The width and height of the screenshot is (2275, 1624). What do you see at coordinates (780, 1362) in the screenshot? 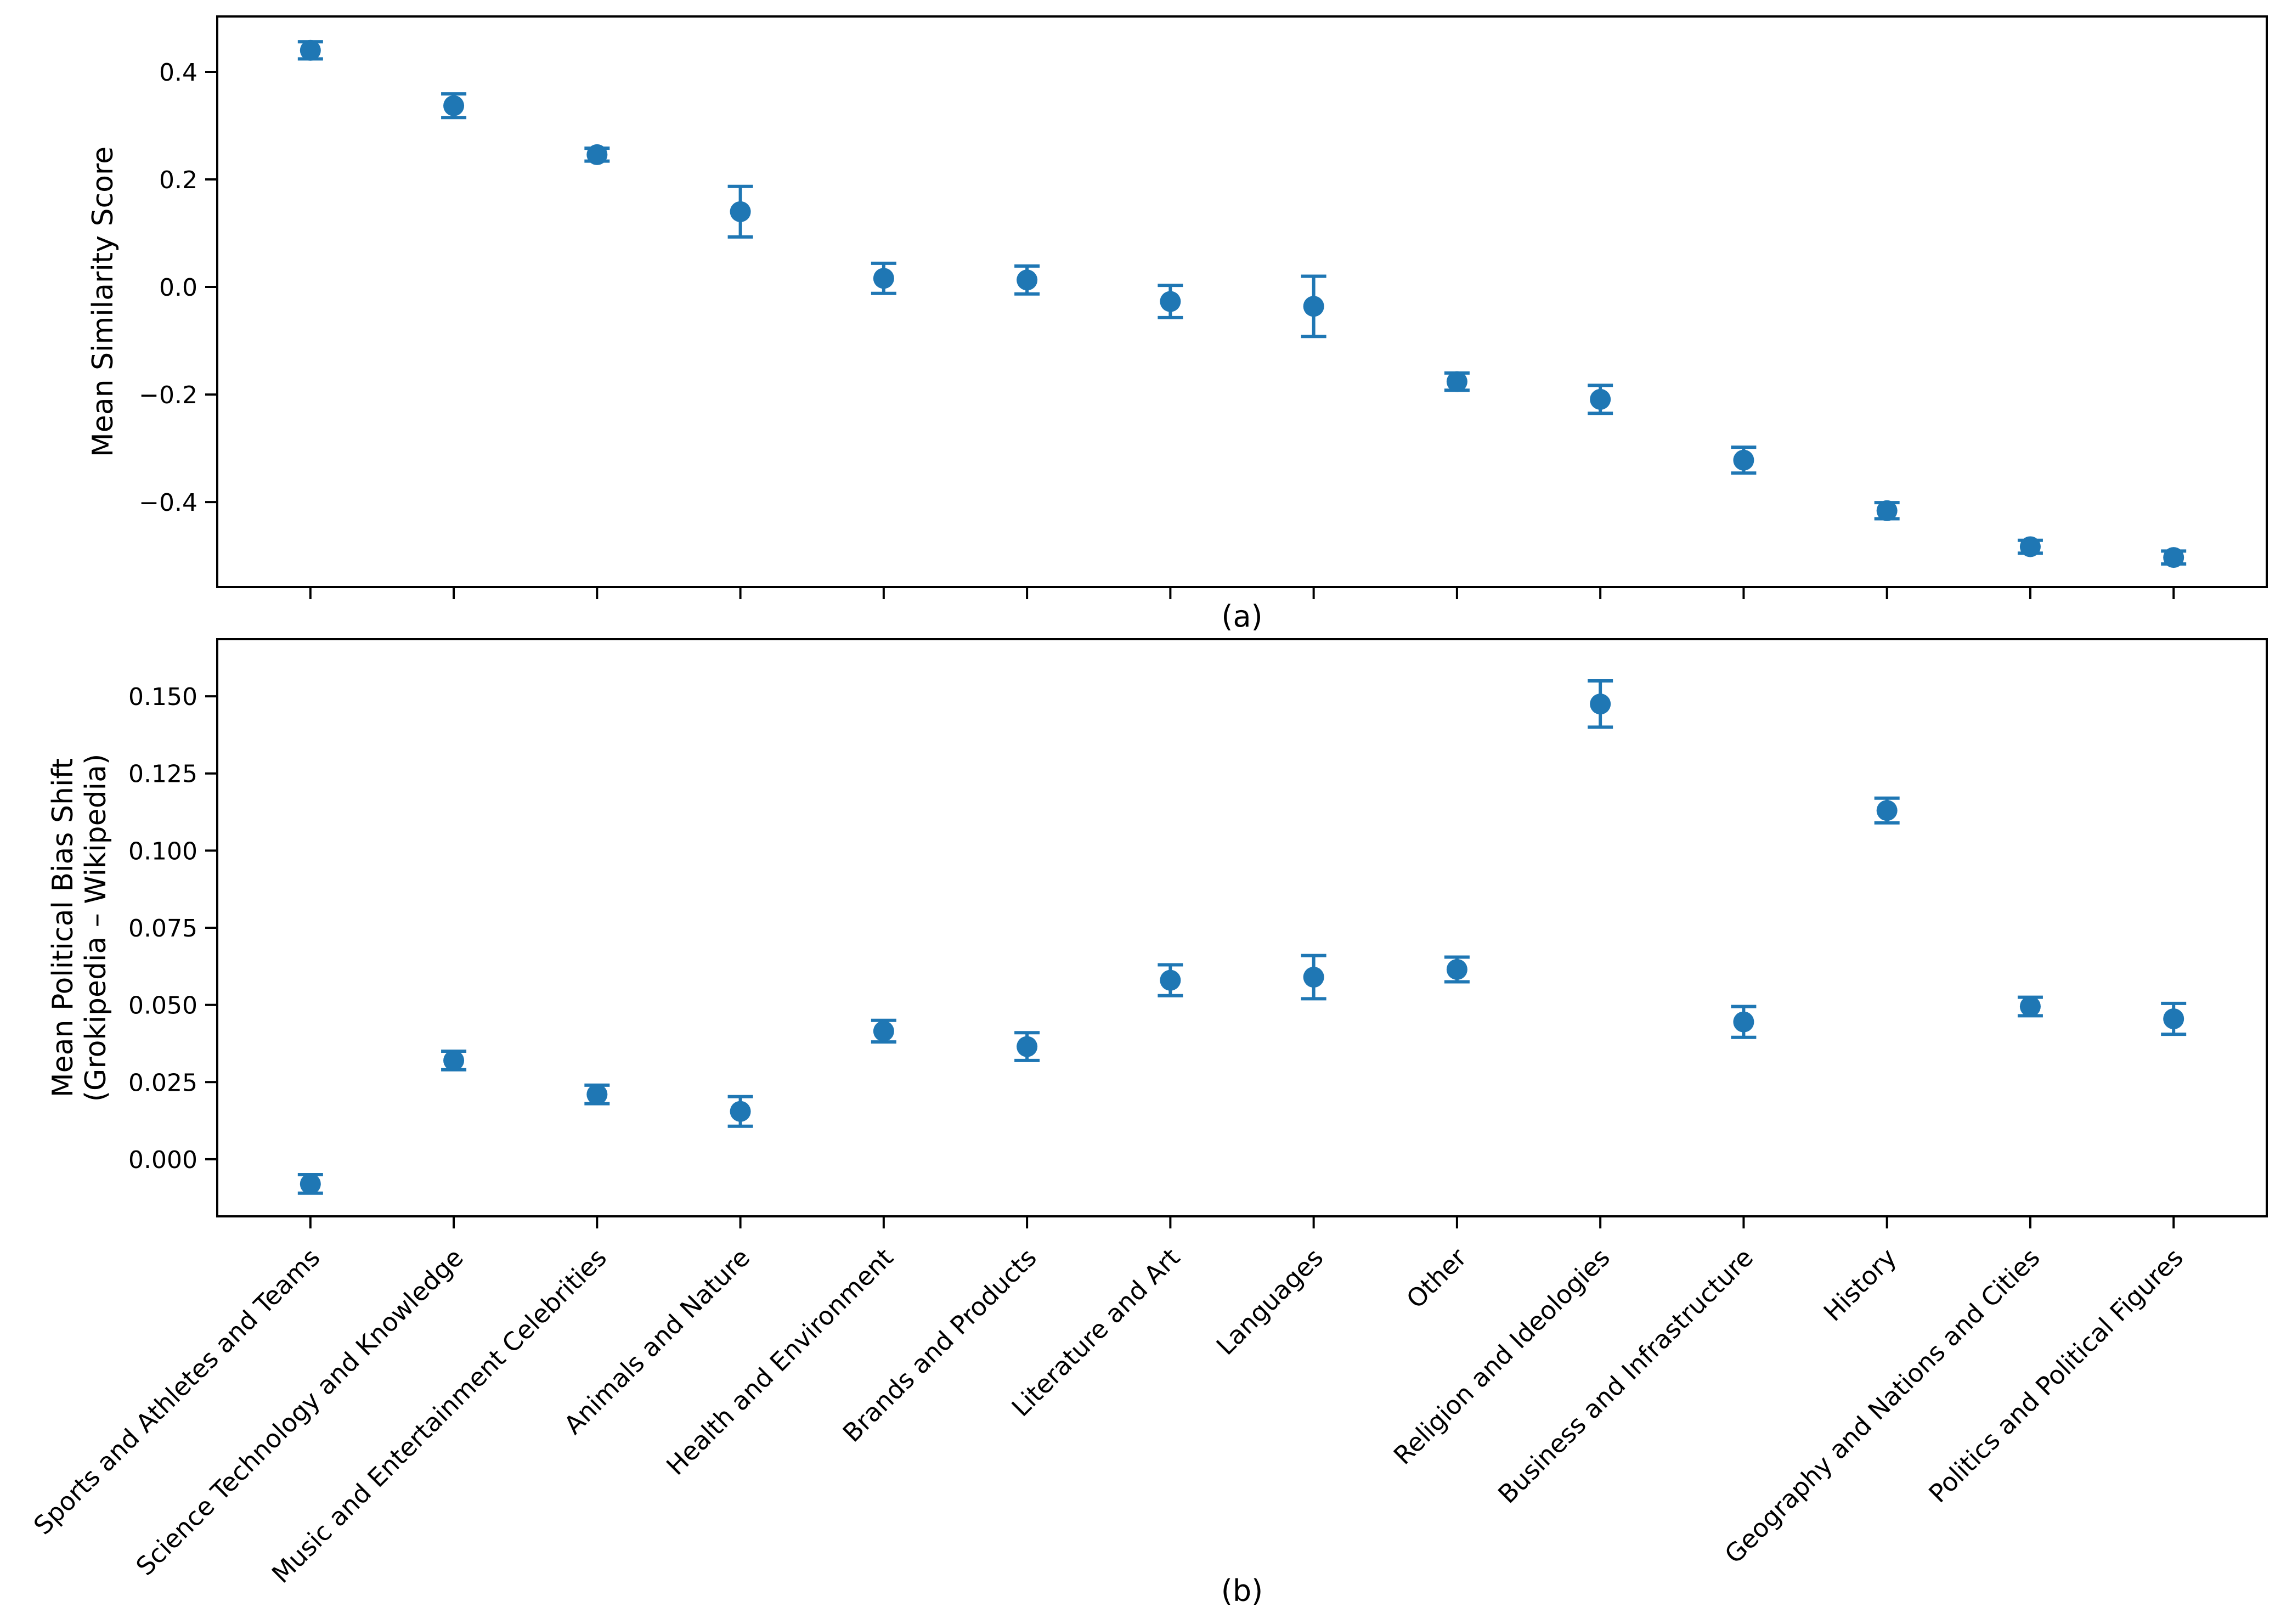
I see `x-axis-tick-label: Health and Environment` at bounding box center [780, 1362].